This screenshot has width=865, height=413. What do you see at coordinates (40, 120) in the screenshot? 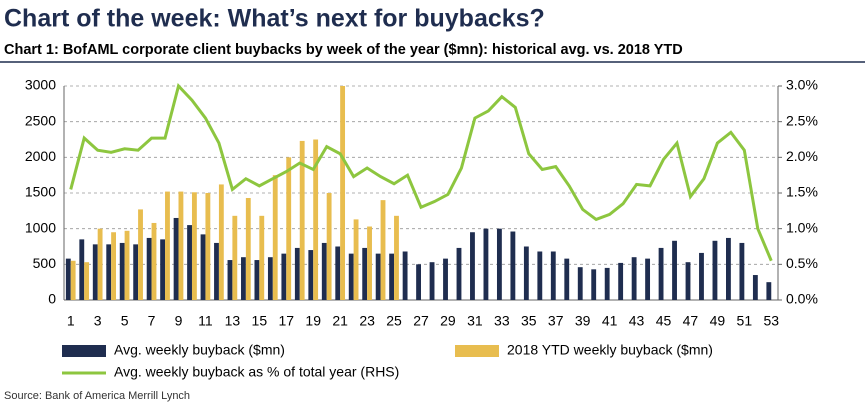
I see `y-tick-label: 2500` at bounding box center [40, 120].